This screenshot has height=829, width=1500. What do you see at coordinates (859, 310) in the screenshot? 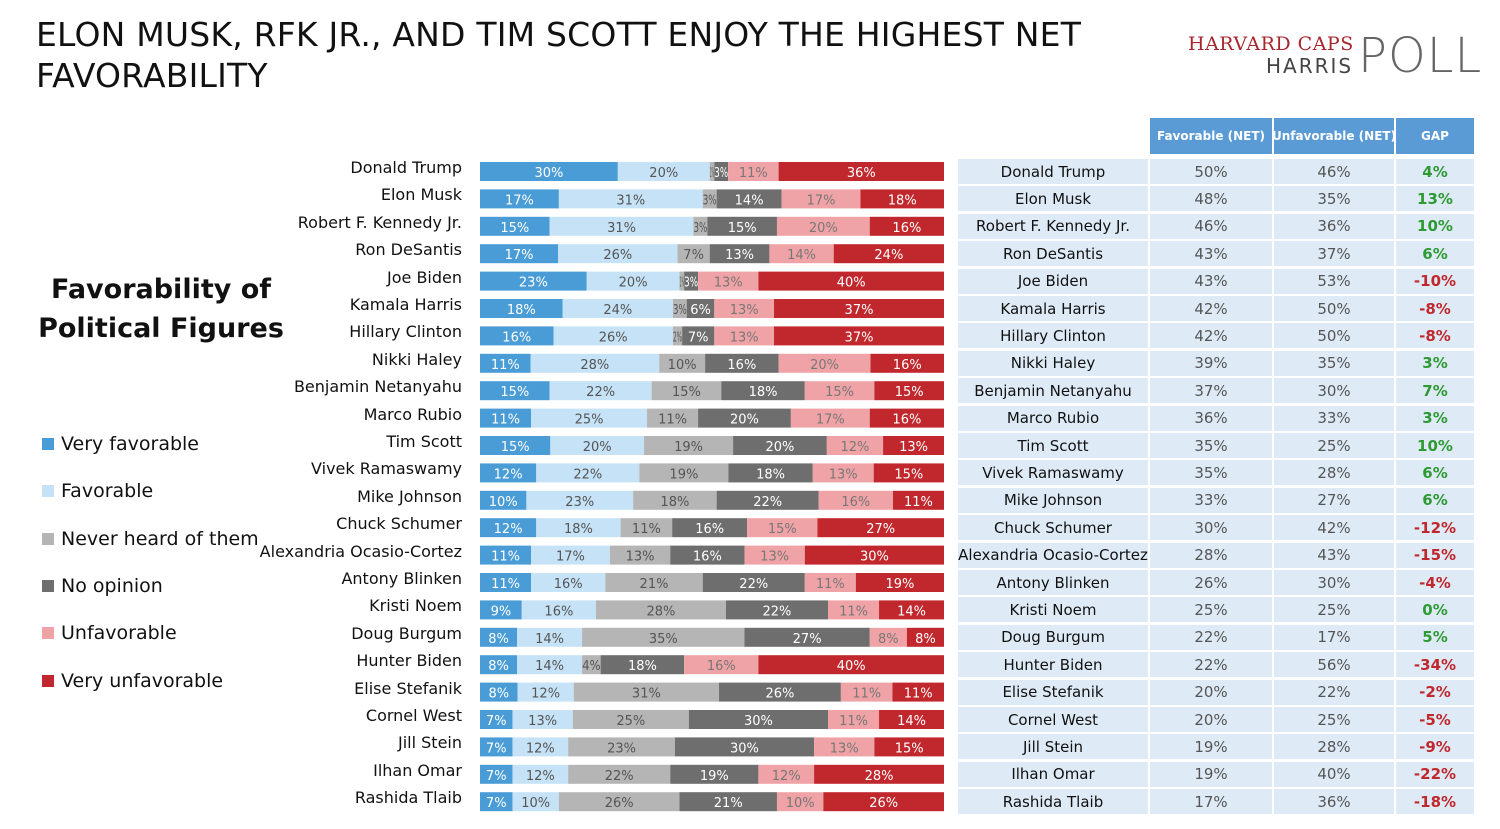
I see `bar-value-label: 37%` at bounding box center [859, 310].